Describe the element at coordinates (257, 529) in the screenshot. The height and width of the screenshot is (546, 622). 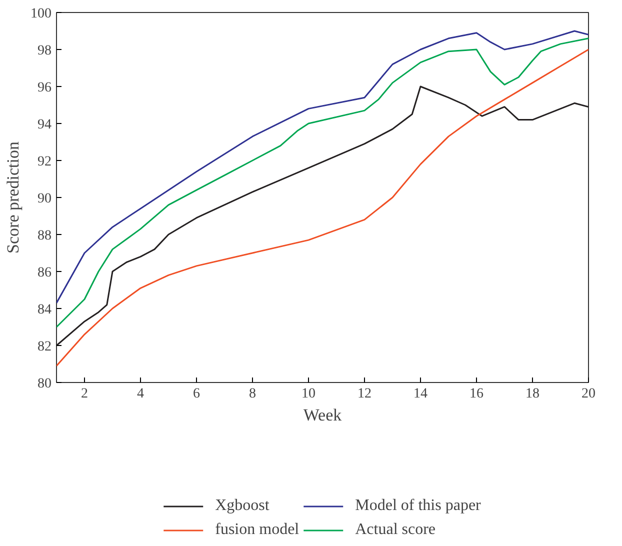
I see `legend-label: fusion model` at that location.